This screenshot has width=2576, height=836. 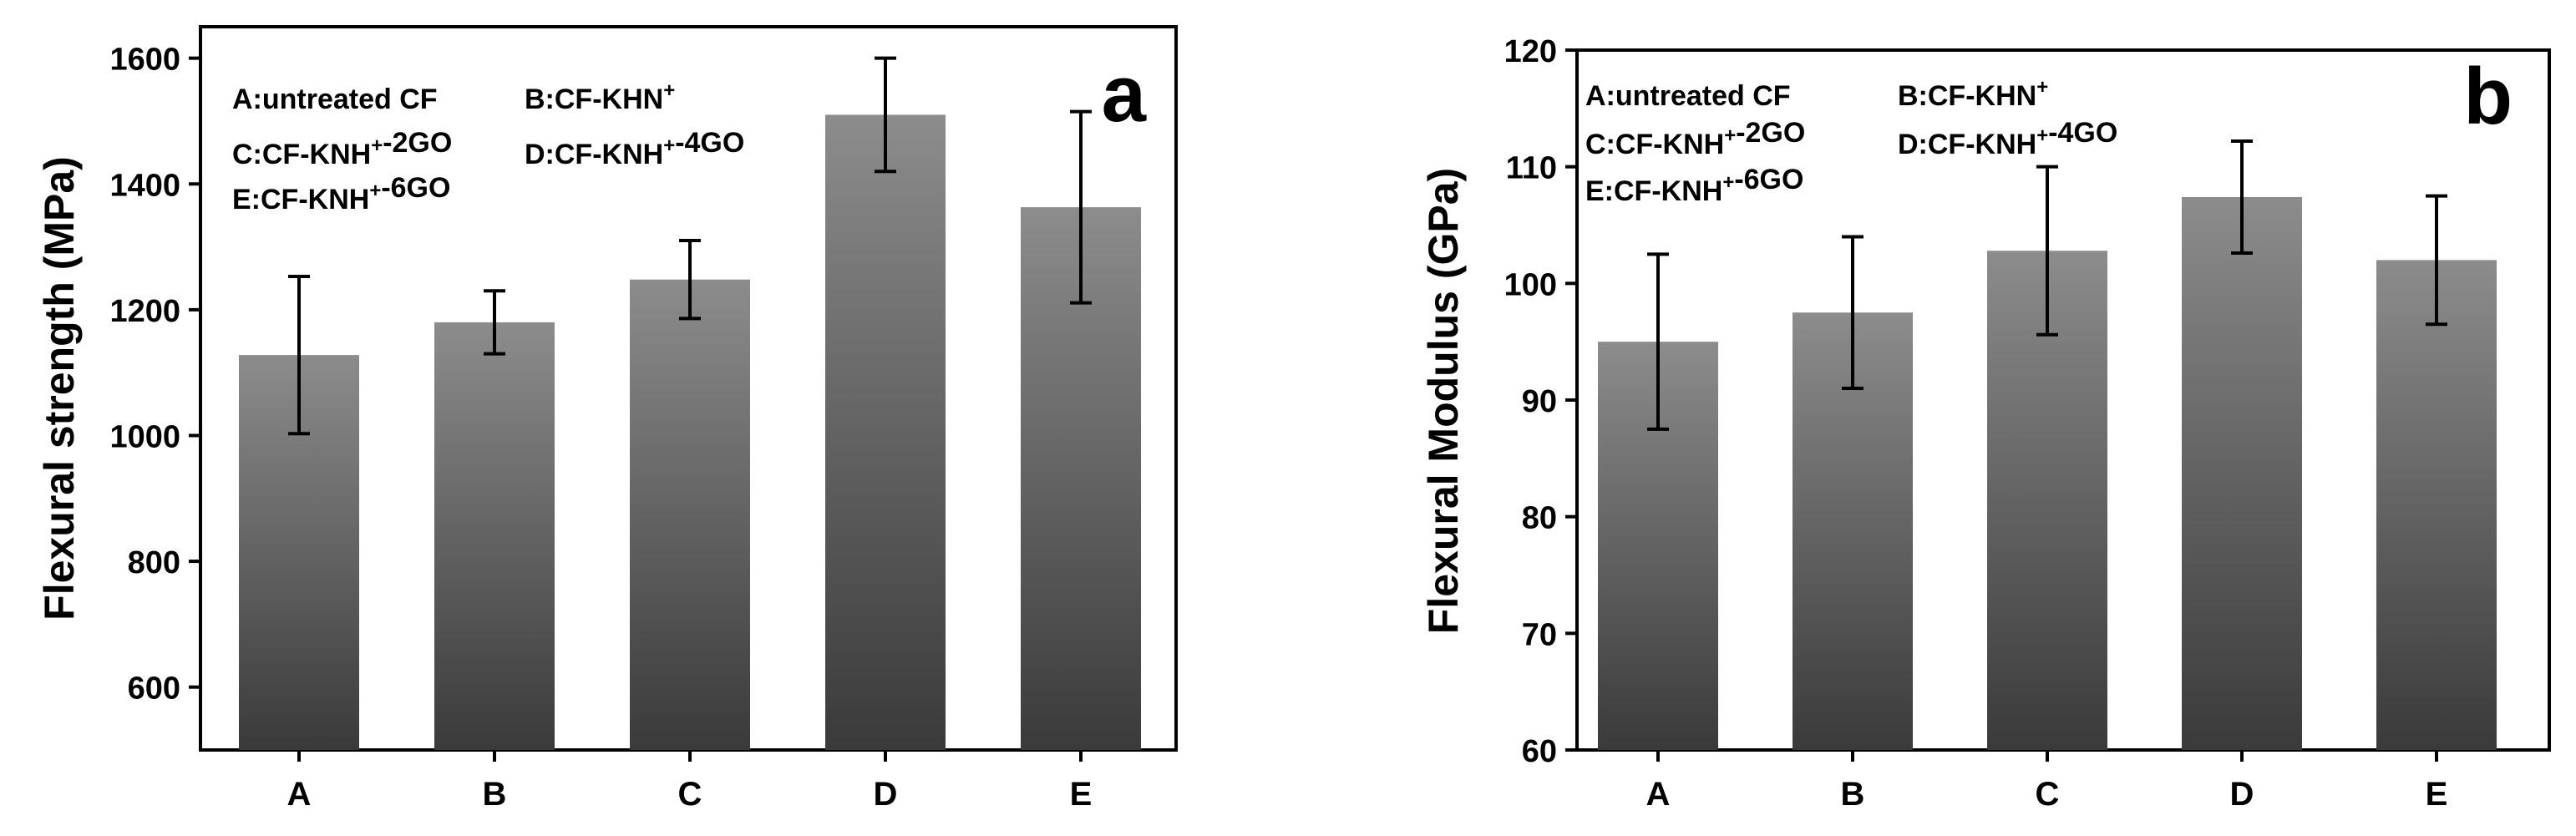 What do you see at coordinates (154, 689) in the screenshot?
I see `y-tick-label: 600` at bounding box center [154, 689].